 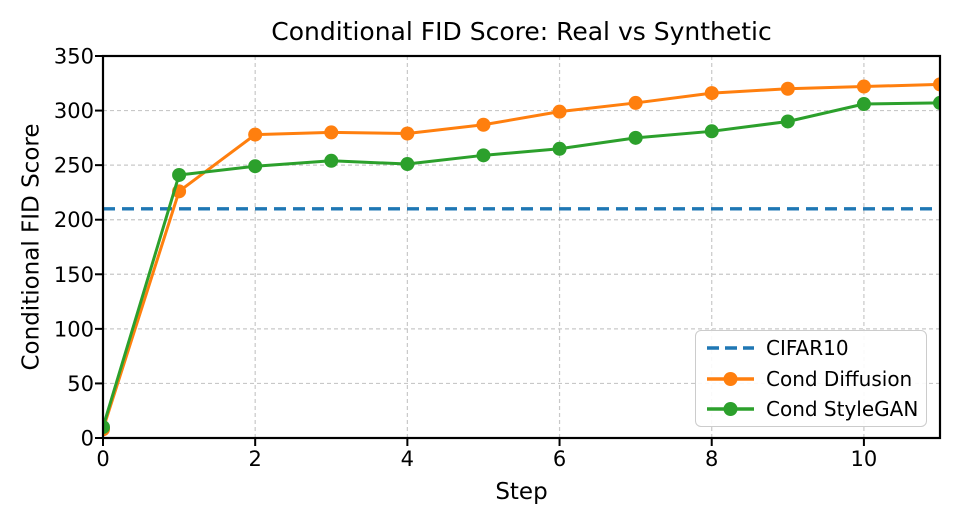 What do you see at coordinates (807, 348) in the screenshot?
I see `legend-label: CIFAR10` at bounding box center [807, 348].